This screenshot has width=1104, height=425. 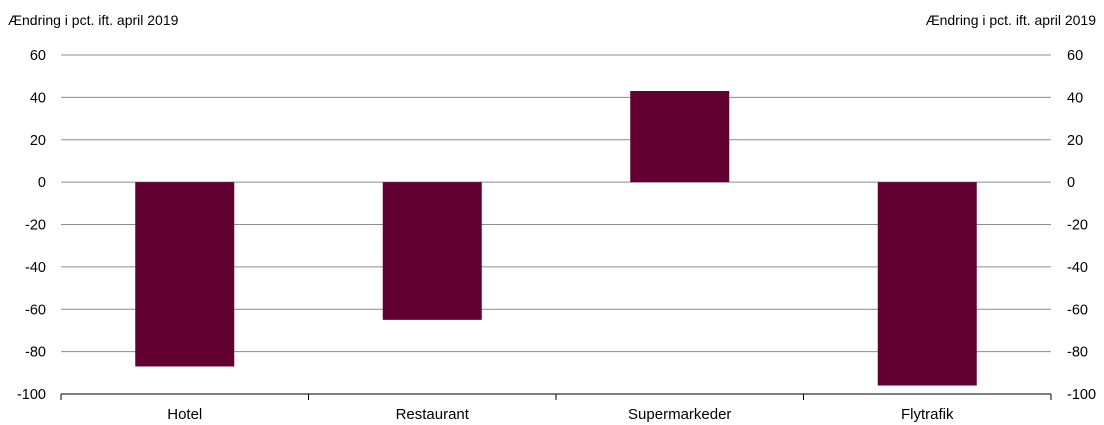 I want to click on y-tick-label-left: 40, so click(x=38, y=98).